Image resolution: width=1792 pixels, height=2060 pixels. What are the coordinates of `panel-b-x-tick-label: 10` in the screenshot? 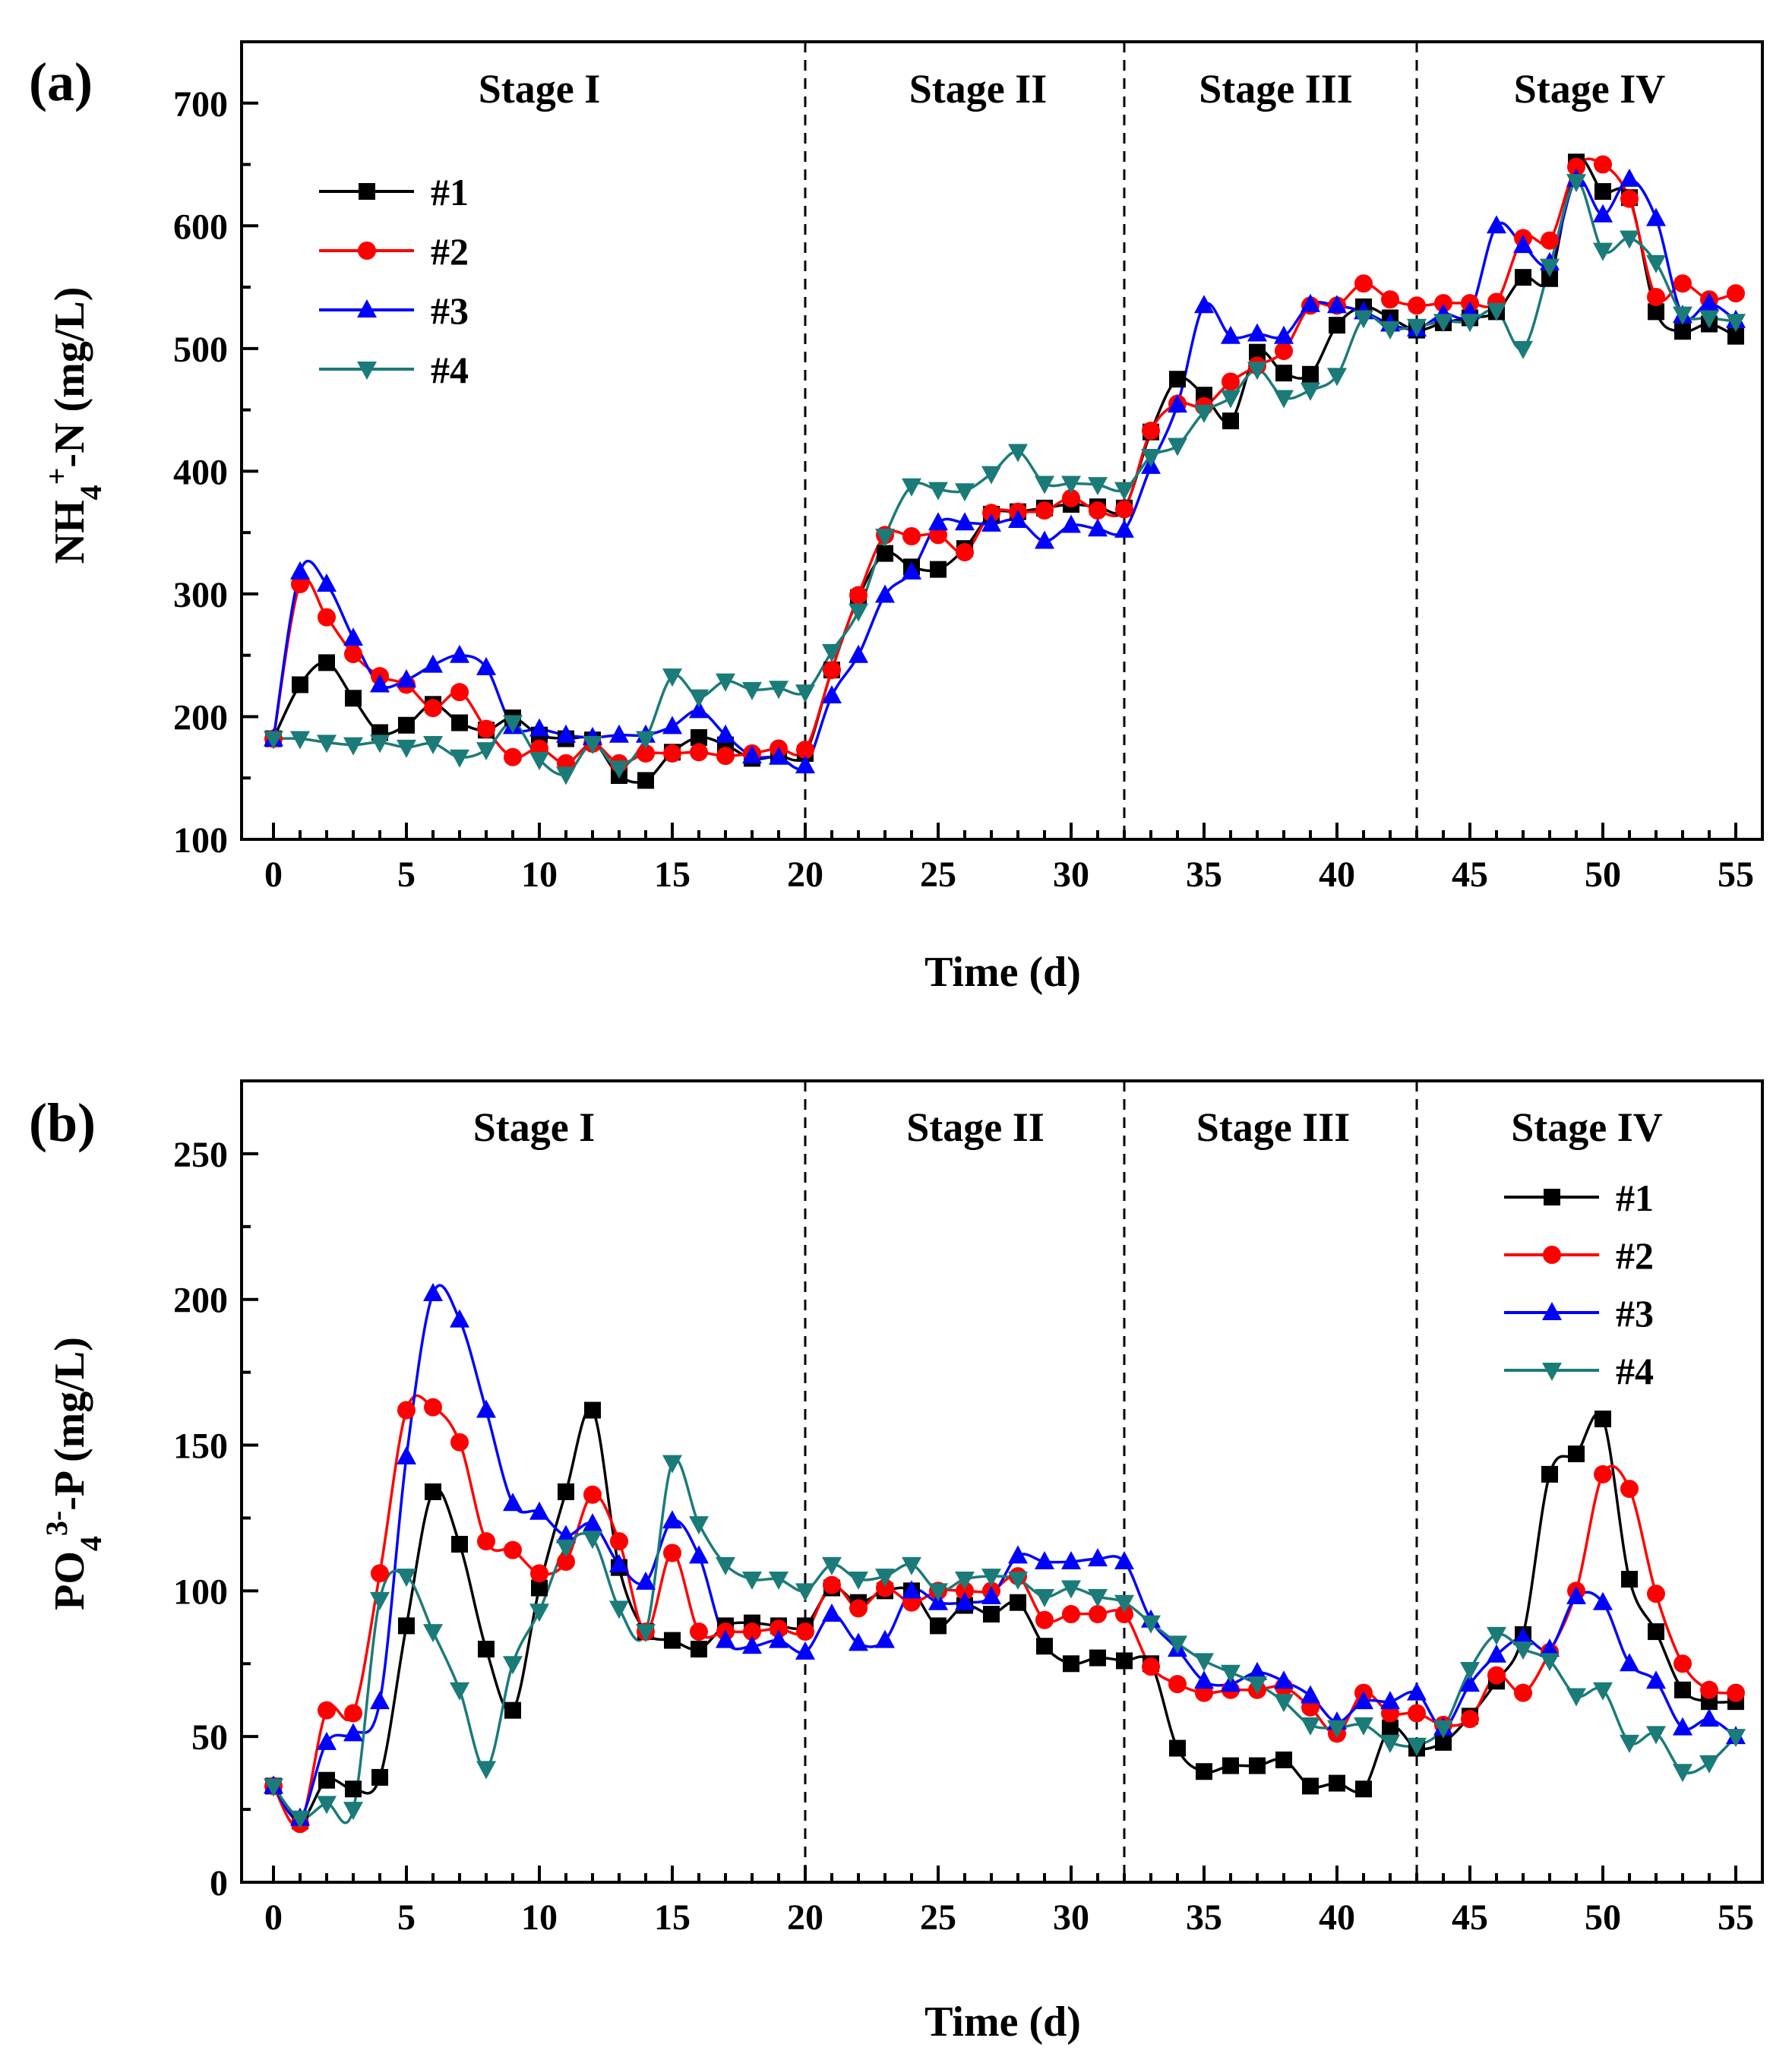 It's located at (539, 1917).